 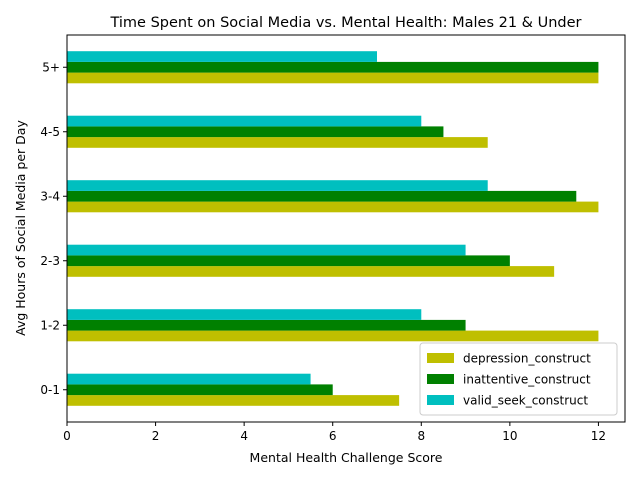 What do you see at coordinates (346, 457) in the screenshot?
I see `x-axis-label: Mental Health Challenge Score` at bounding box center [346, 457].